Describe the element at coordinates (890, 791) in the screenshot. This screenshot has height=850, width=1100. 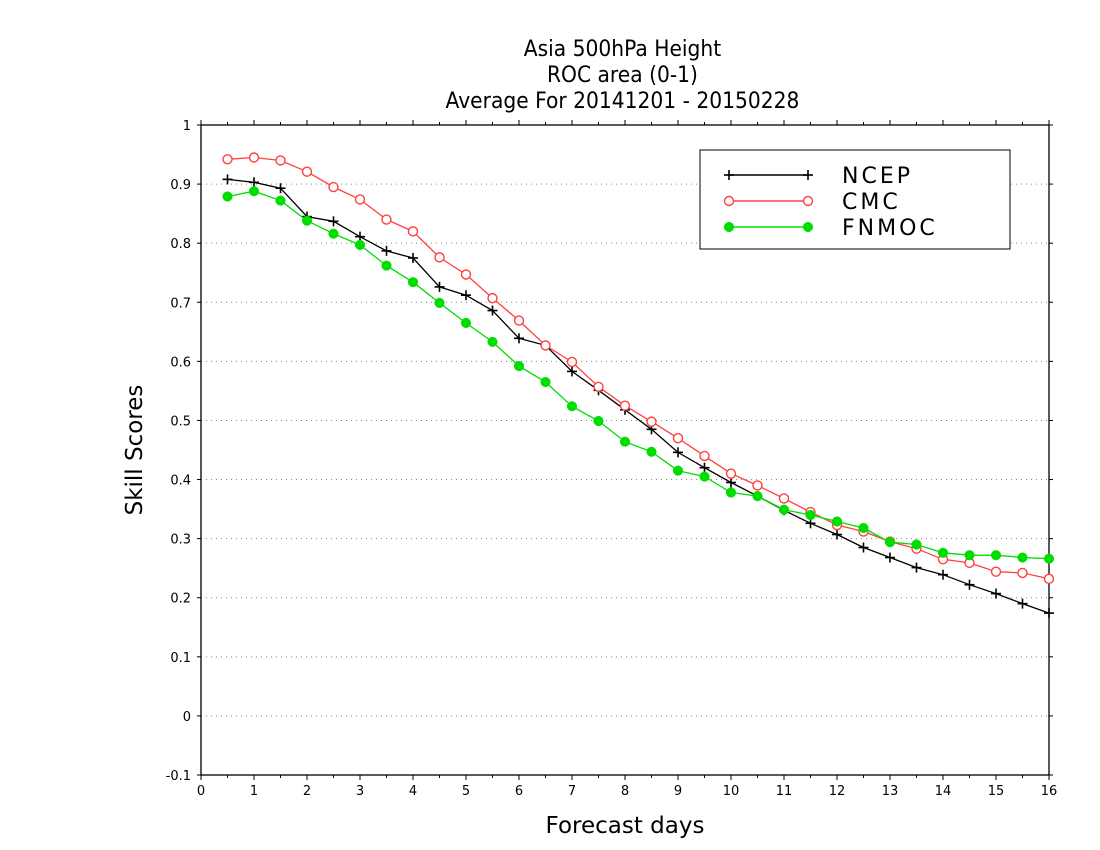
I see `x-tick-label: 13` at that location.